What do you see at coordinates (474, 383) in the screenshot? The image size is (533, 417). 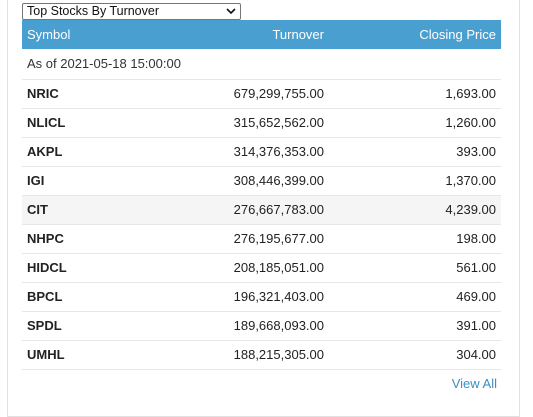 I see `view-all-link: View All` at bounding box center [474, 383].